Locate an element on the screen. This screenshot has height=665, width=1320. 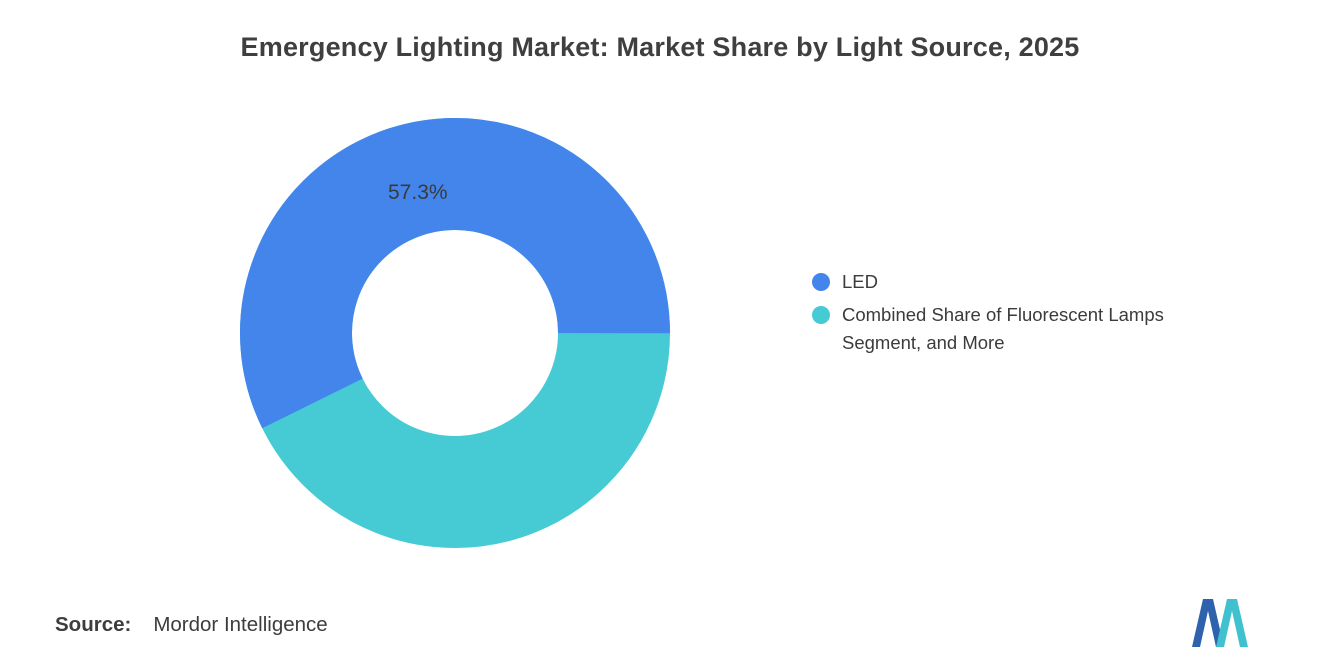
legend-label-led: LED is located at coordinates (860, 281).